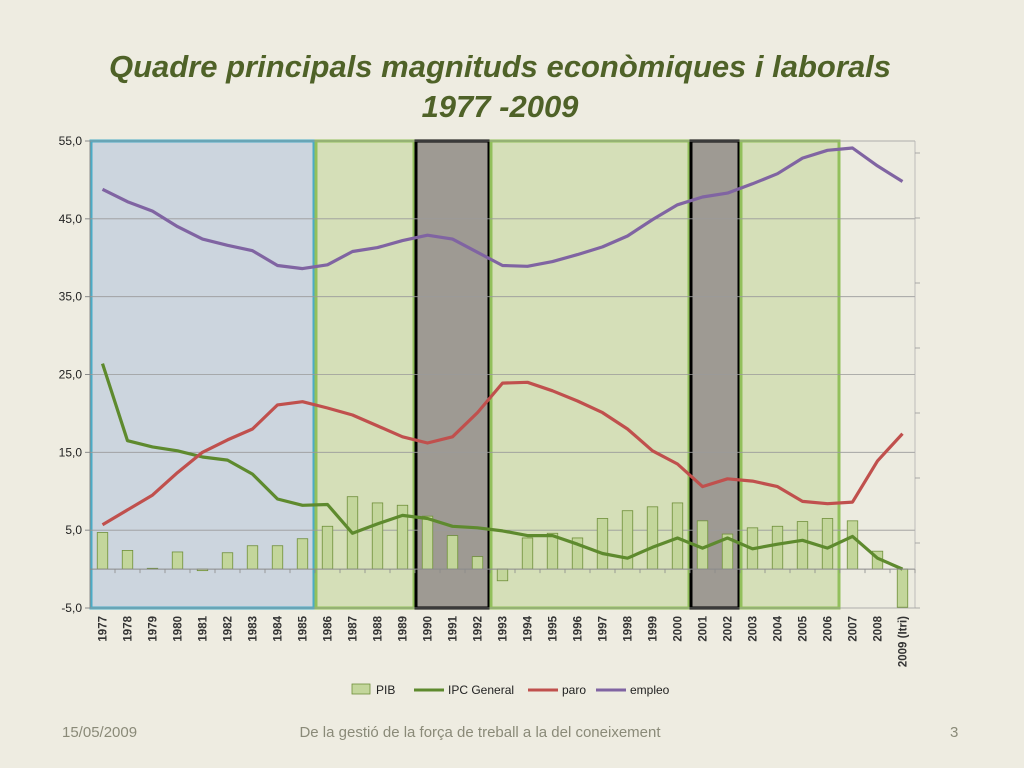 The image size is (1024, 768). Describe the element at coordinates (102, 551) in the screenshot. I see `pib-bar-1977` at that location.